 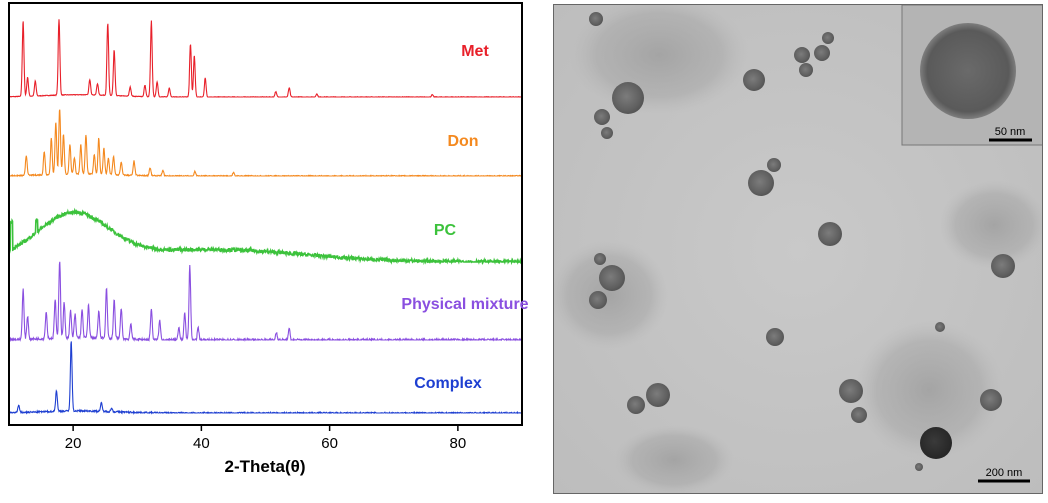 I want to click on series-label-pc: PC, so click(x=445, y=230).